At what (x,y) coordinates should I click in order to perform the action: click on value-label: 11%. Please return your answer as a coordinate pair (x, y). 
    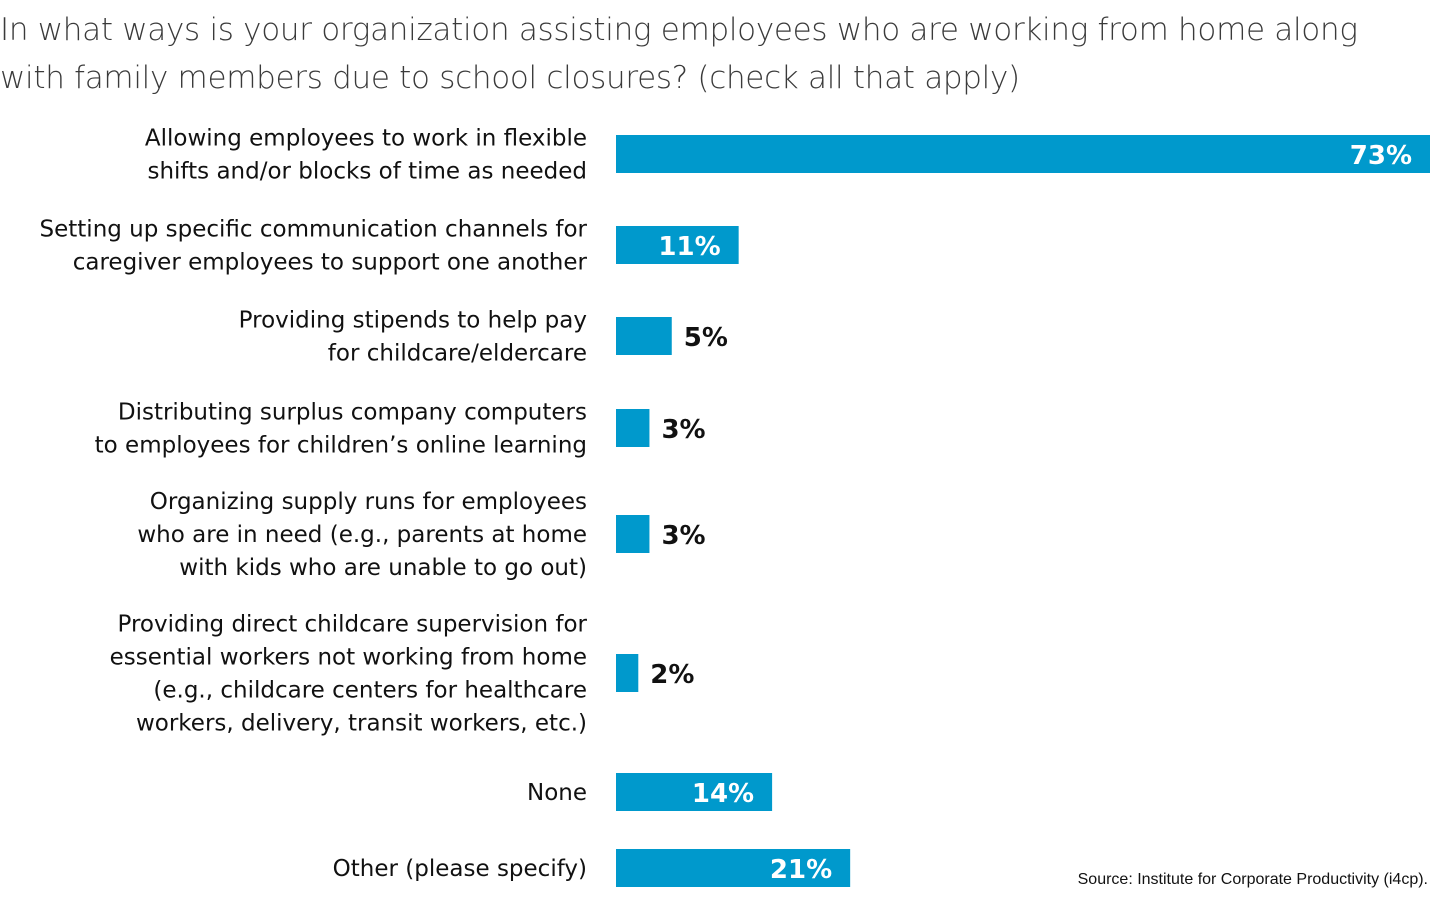
    Looking at the image, I should click on (689, 247).